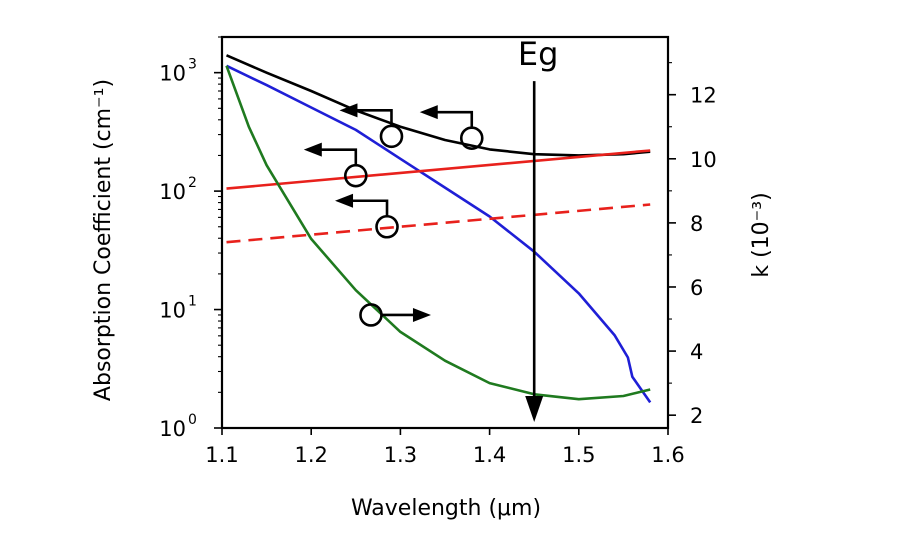 The width and height of the screenshot is (905, 550). I want to click on eg-label: Eg, so click(538, 54).